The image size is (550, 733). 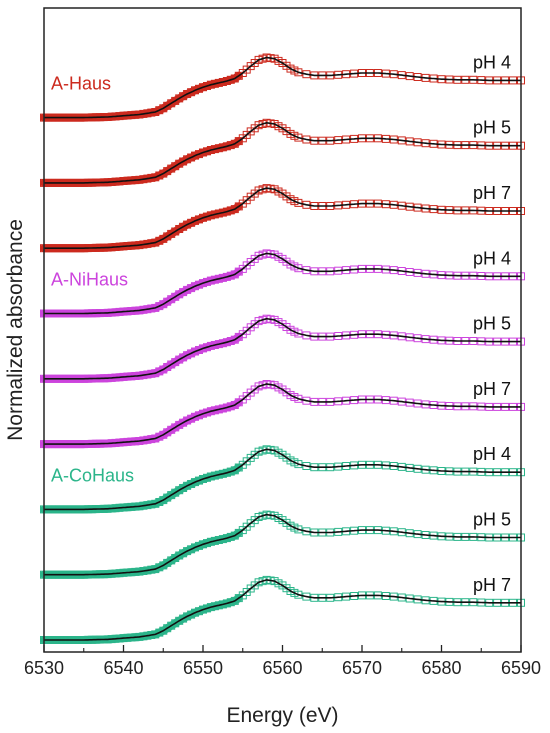 I want to click on x-tick-label: 6560, so click(x=282, y=668).